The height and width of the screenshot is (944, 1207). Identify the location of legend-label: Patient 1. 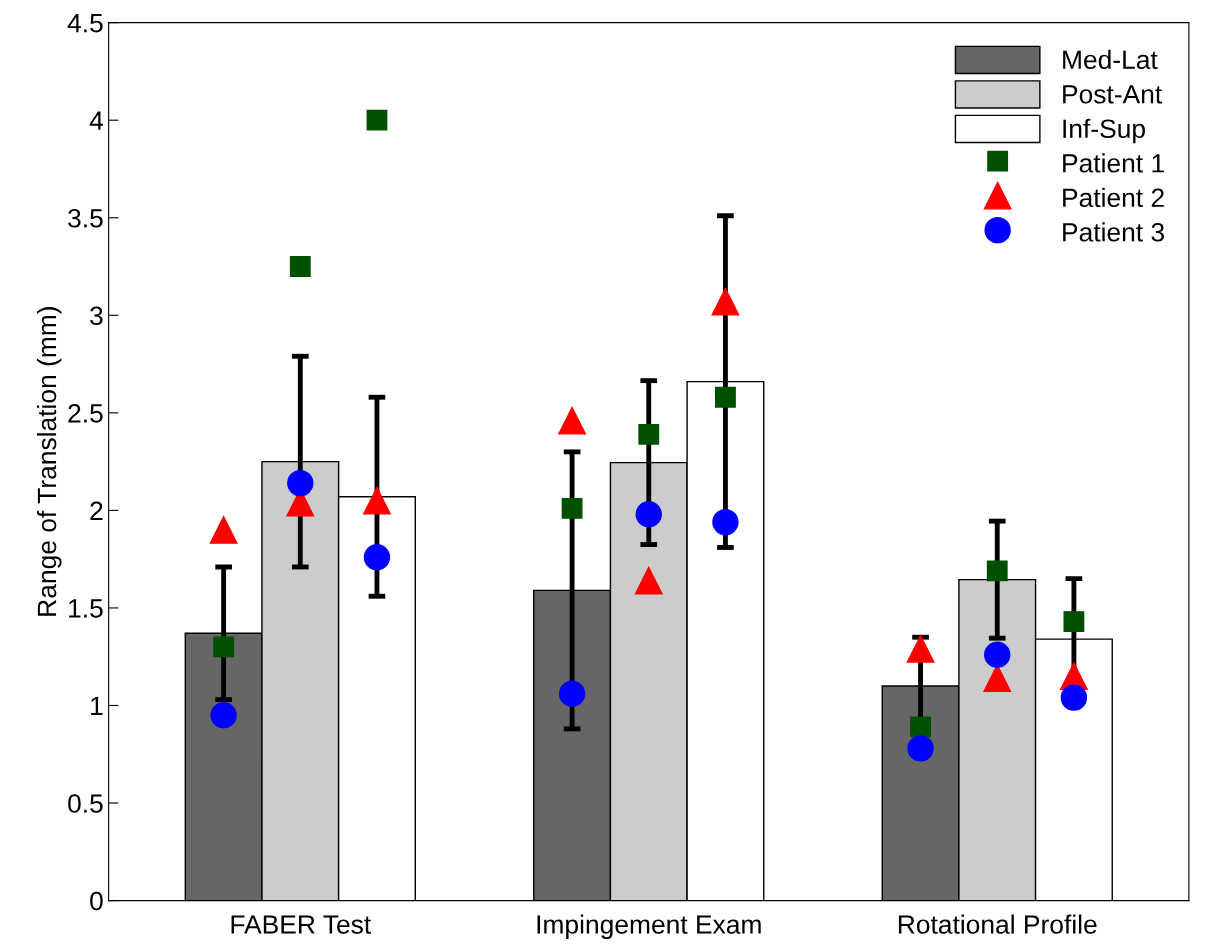
(1113, 163).